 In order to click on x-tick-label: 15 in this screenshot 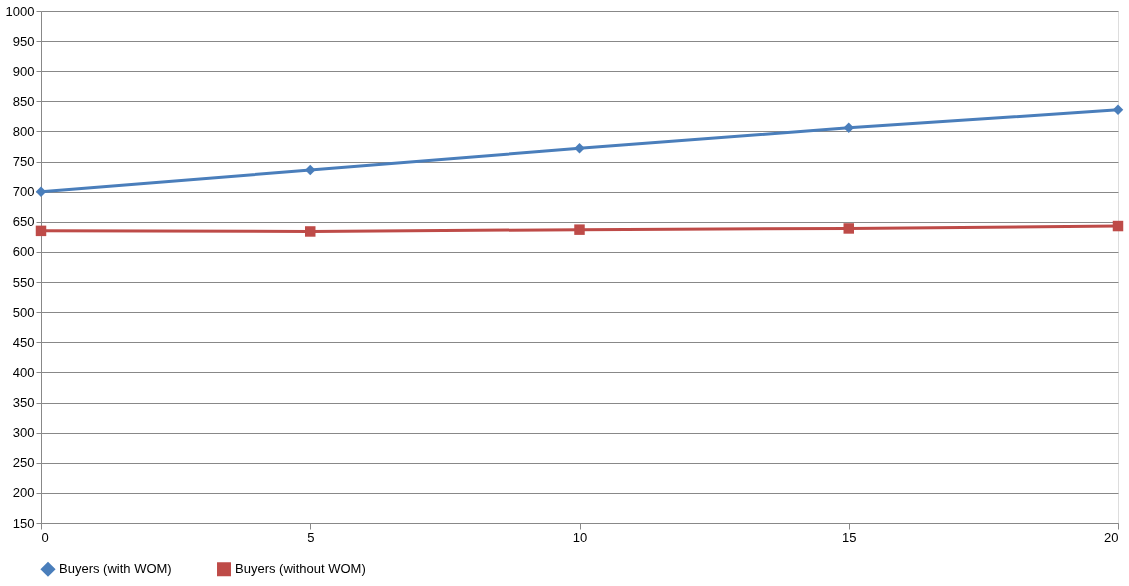, I will do `click(849, 537)`.